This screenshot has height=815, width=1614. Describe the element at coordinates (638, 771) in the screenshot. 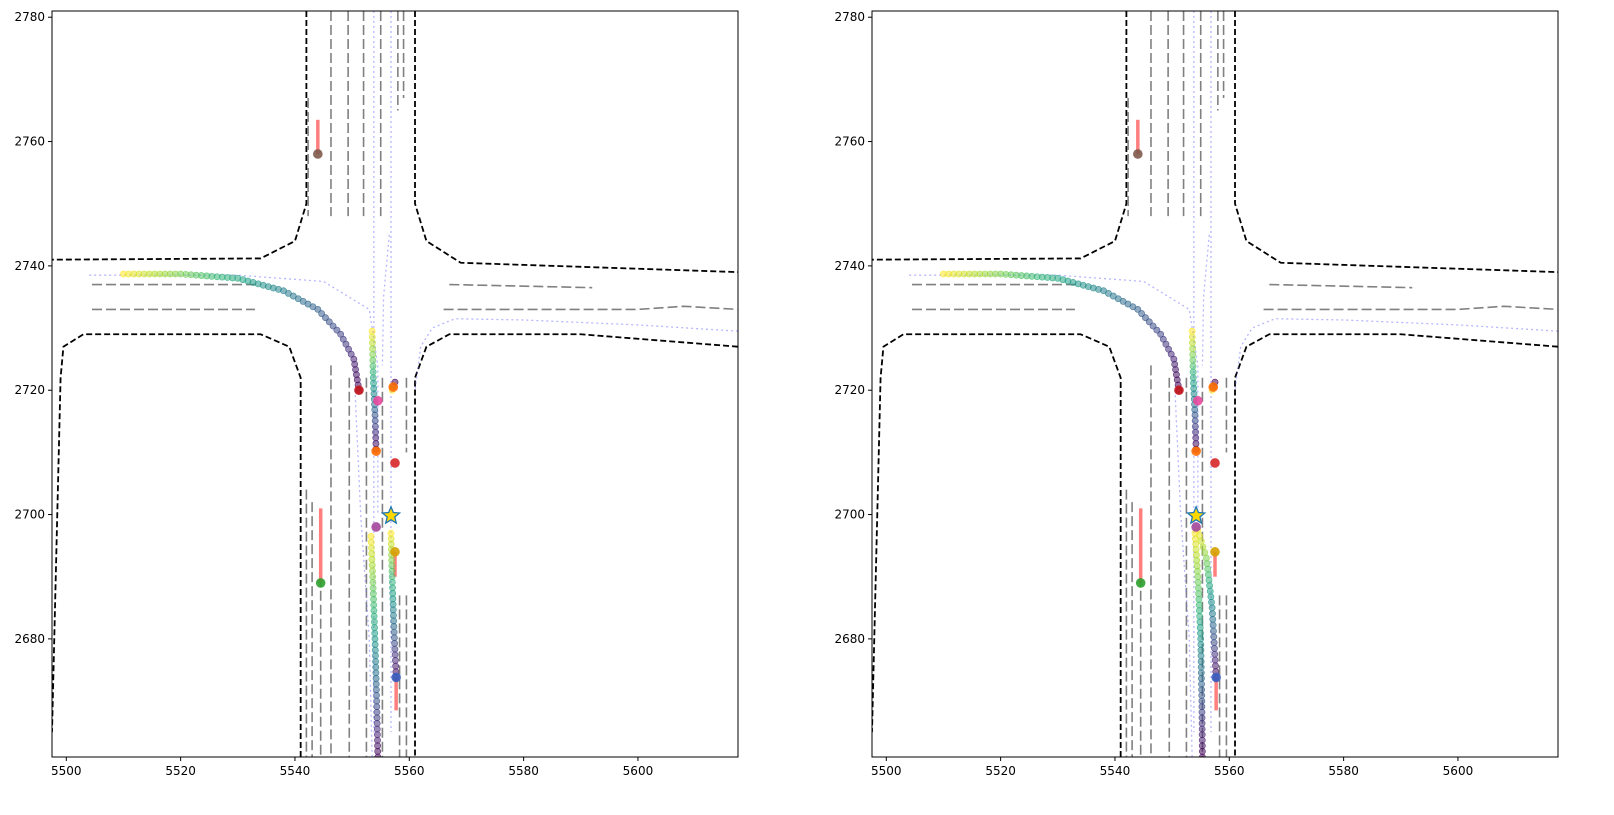

I see `x-tick-label: 5600` at that location.